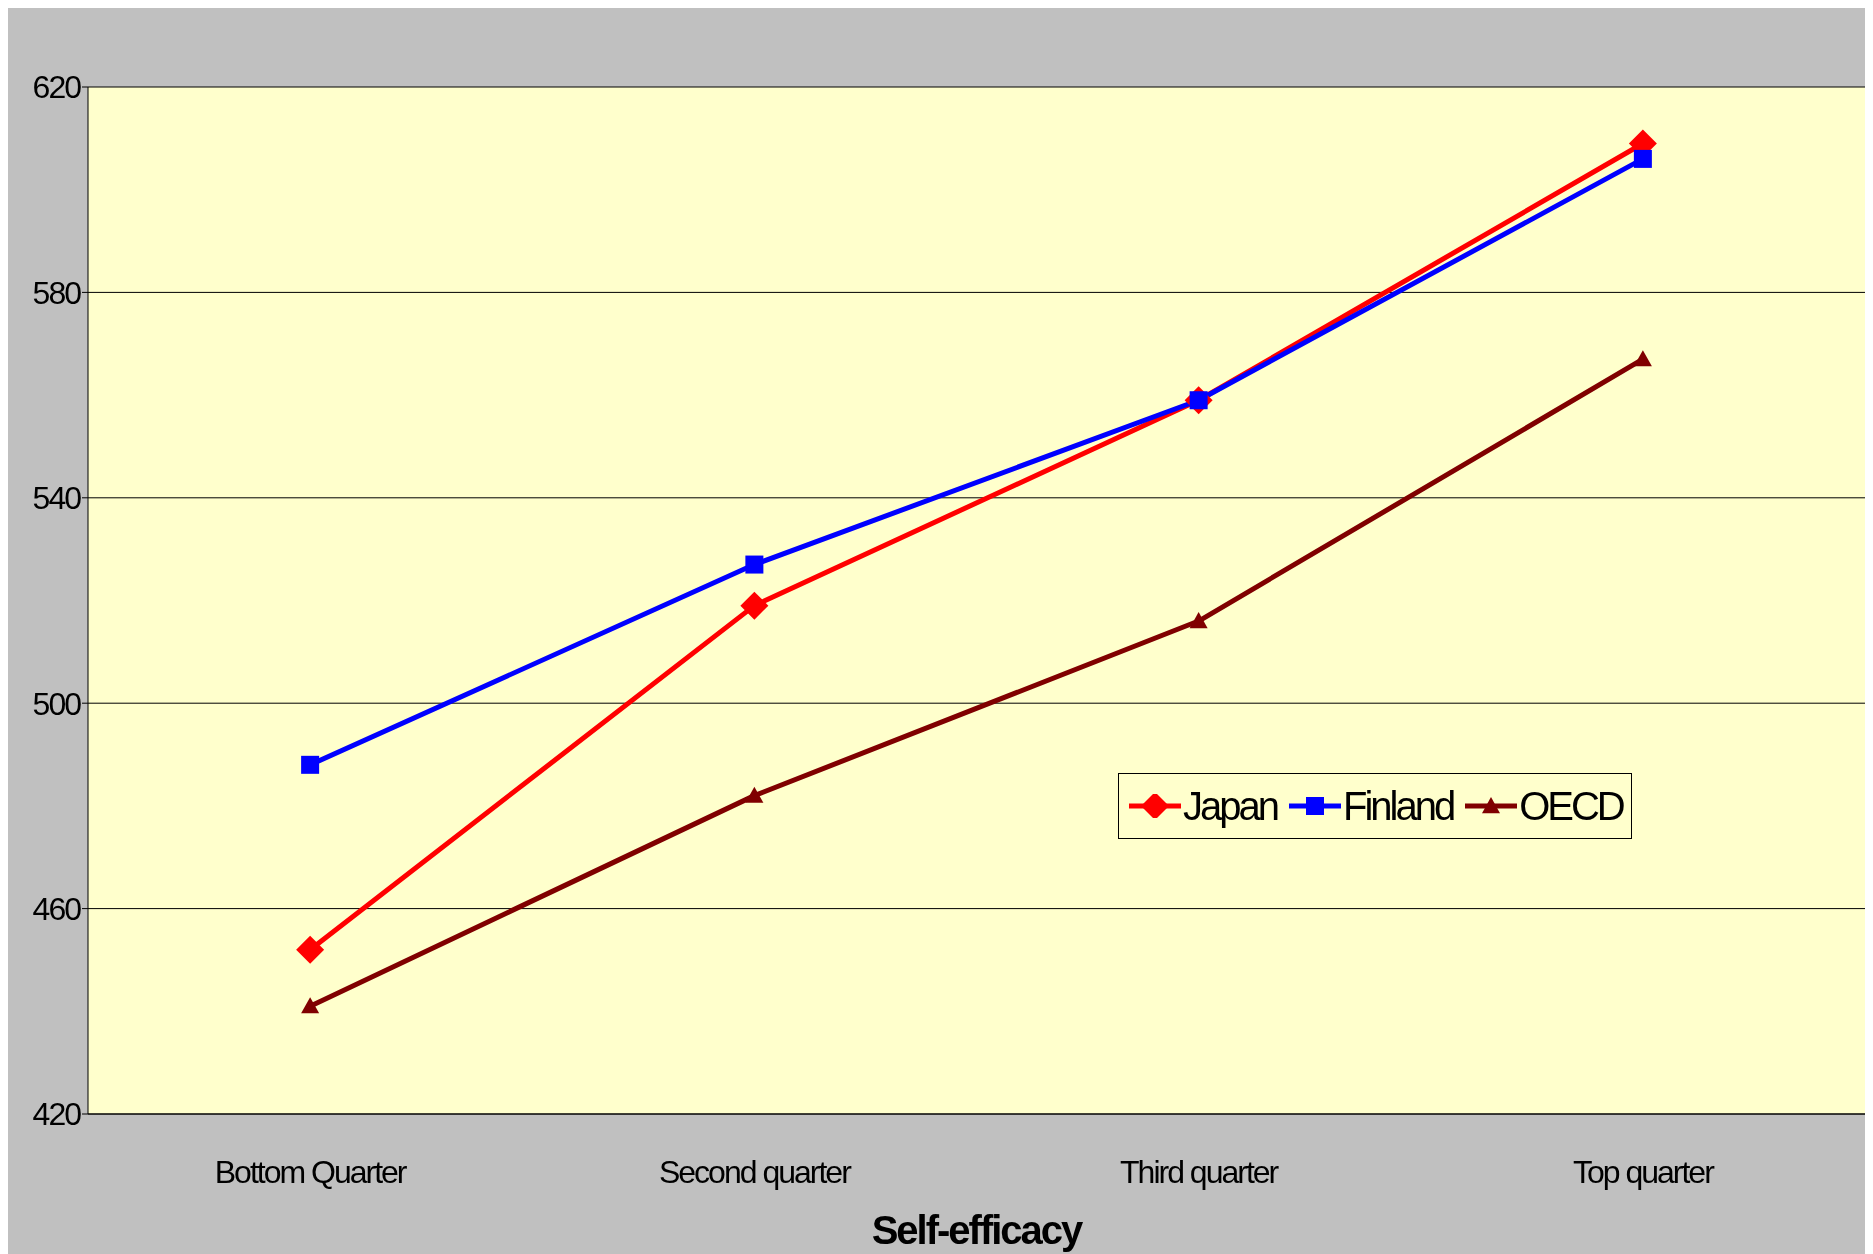  Describe the element at coordinates (1200, 1171) in the screenshot. I see `x-tick-label: Third quarter` at that location.